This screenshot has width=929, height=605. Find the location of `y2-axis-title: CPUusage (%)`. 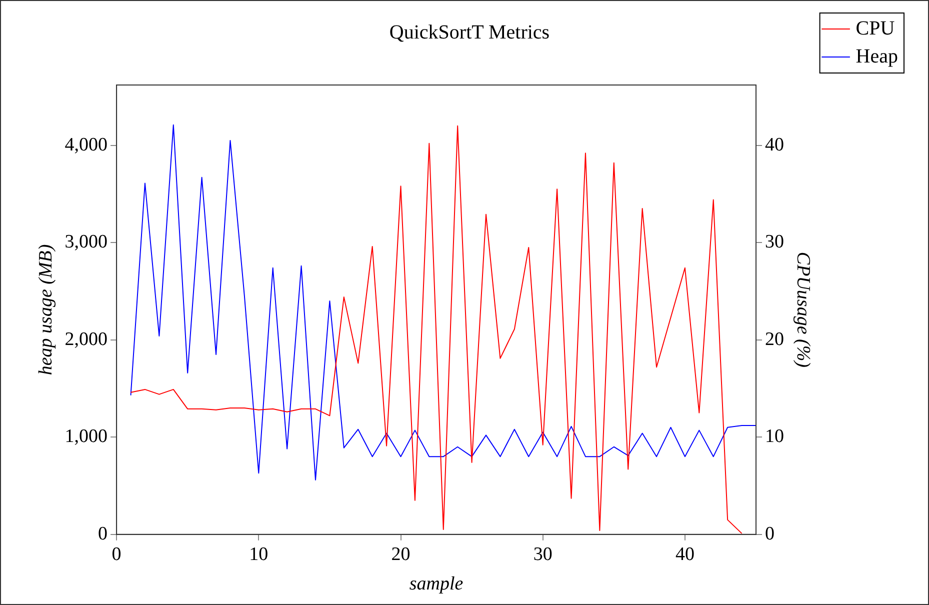

y2-axis-title: CPUusage (%) is located at coordinates (803, 310).